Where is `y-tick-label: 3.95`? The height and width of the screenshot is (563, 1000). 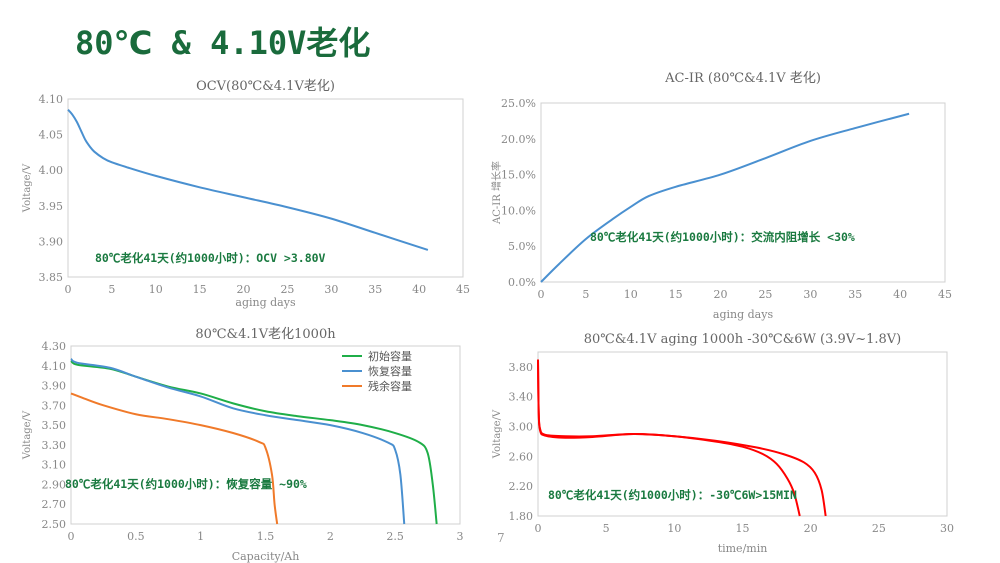
y-tick-label: 3.95 is located at coordinates (51, 206).